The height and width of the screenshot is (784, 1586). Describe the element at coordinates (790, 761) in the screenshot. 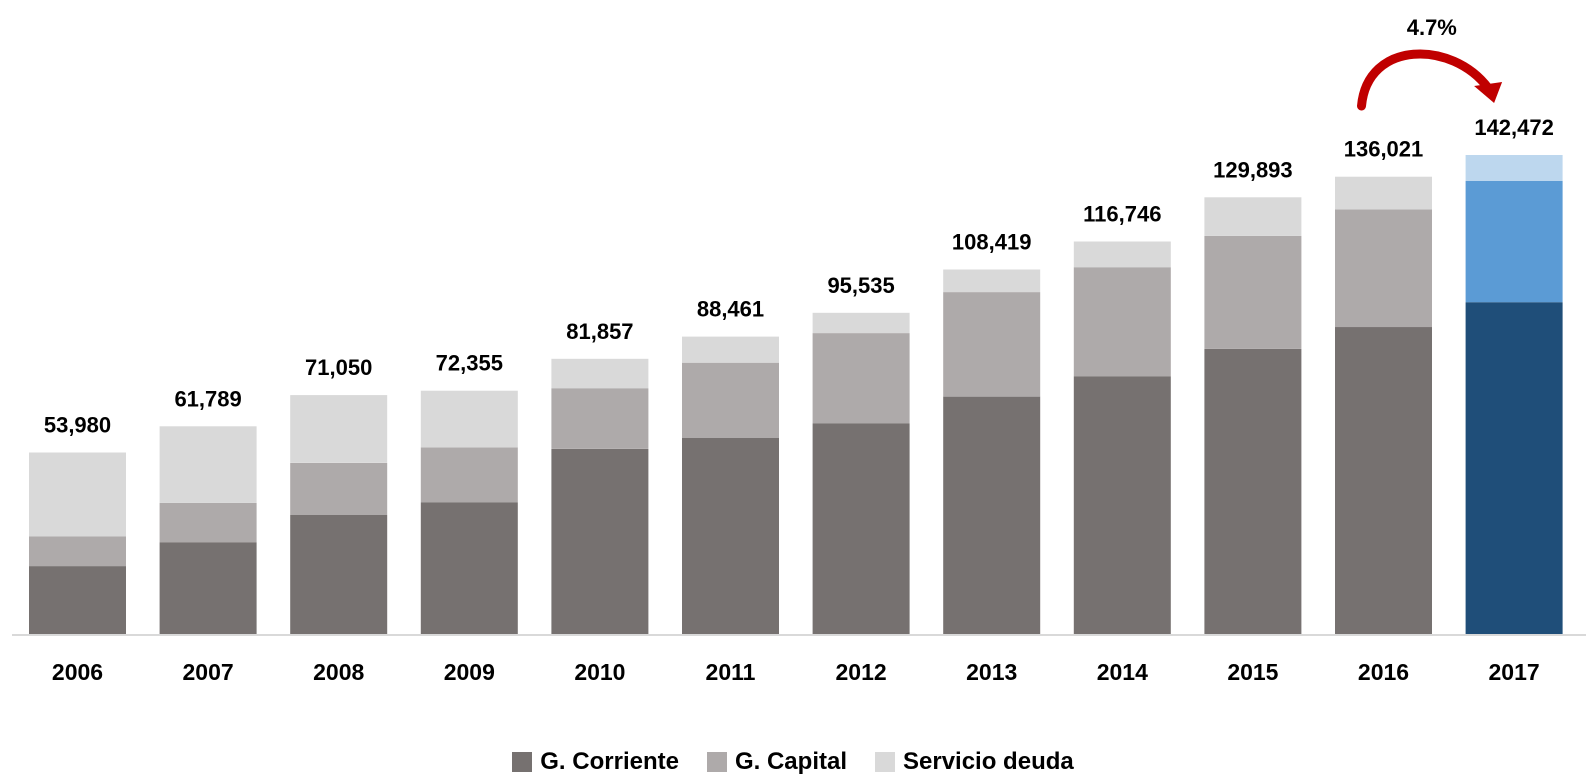

I see `legend-label-g-capital: G. Capital` at that location.